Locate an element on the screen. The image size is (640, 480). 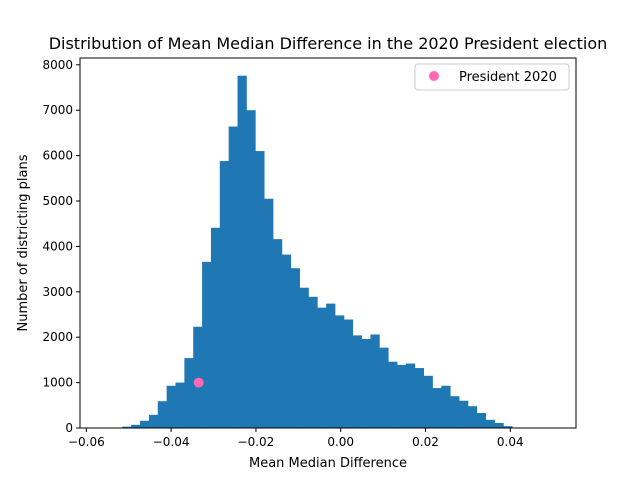
x-axis-ticks: −0.06 −0.04 −0.02 0.00 0.02 0.04 is located at coordinates (296, 438).